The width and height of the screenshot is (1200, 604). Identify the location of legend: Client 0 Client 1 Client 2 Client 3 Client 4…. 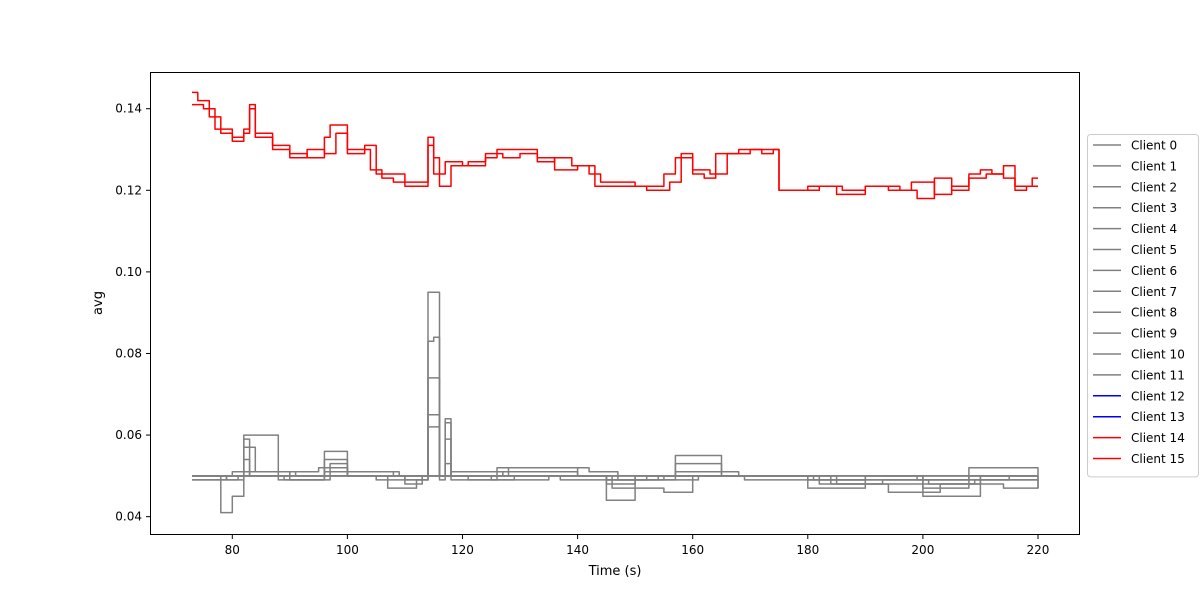
(1143, 306).